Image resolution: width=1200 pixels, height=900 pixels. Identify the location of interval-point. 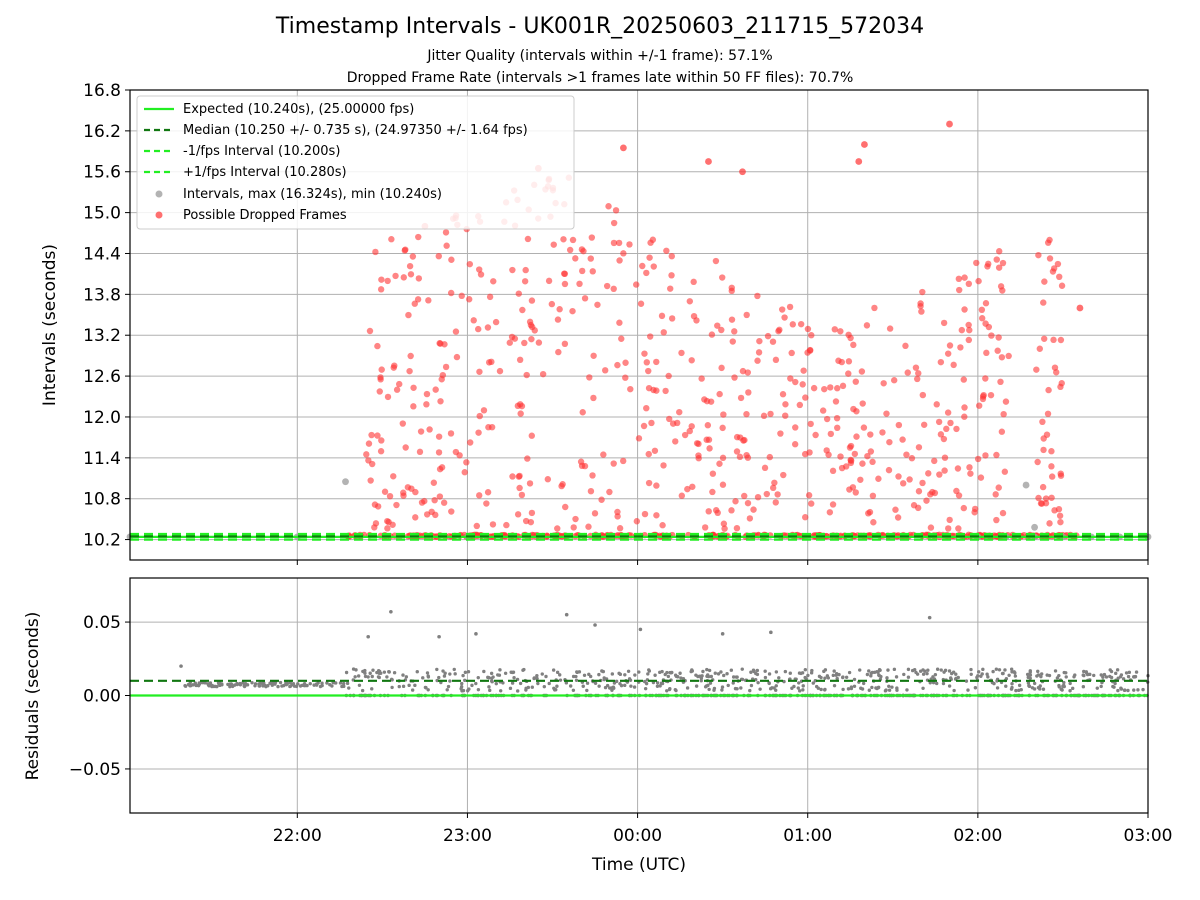
(1034, 527).